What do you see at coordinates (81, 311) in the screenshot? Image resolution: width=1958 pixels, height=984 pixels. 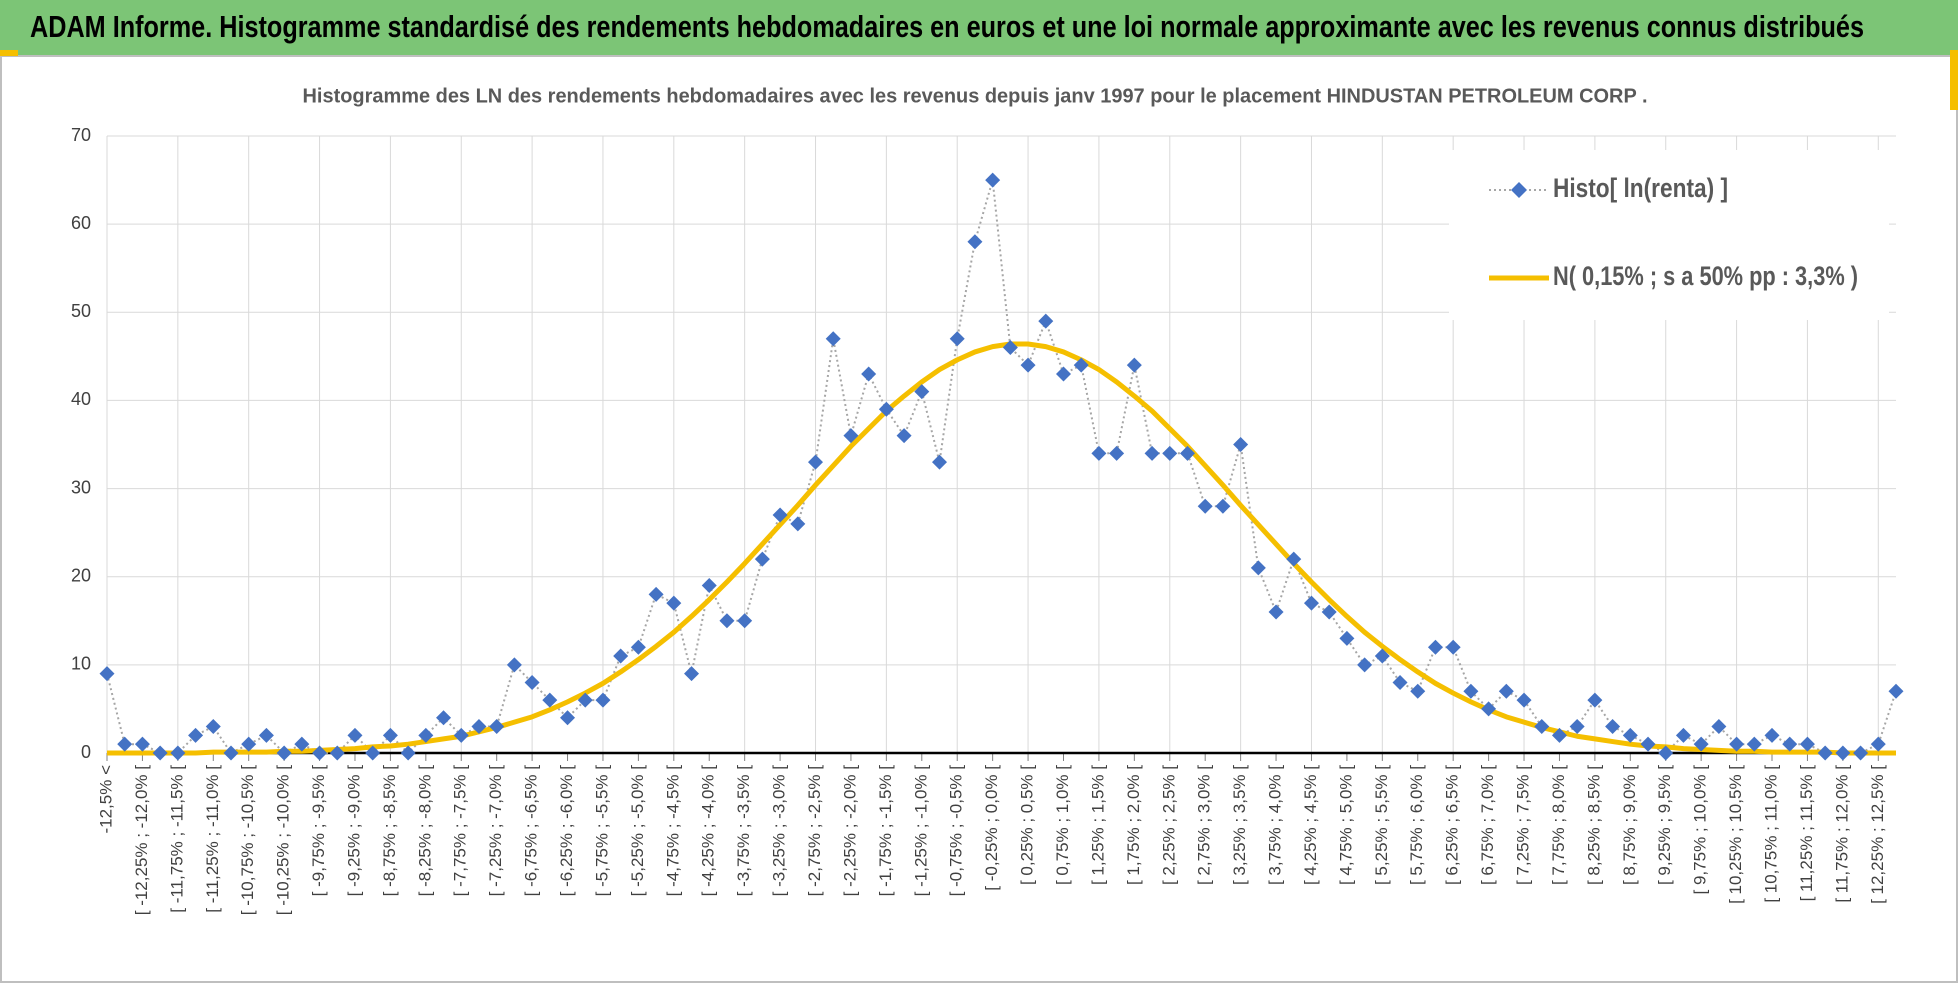 I see `y-tick-label: 50` at bounding box center [81, 311].